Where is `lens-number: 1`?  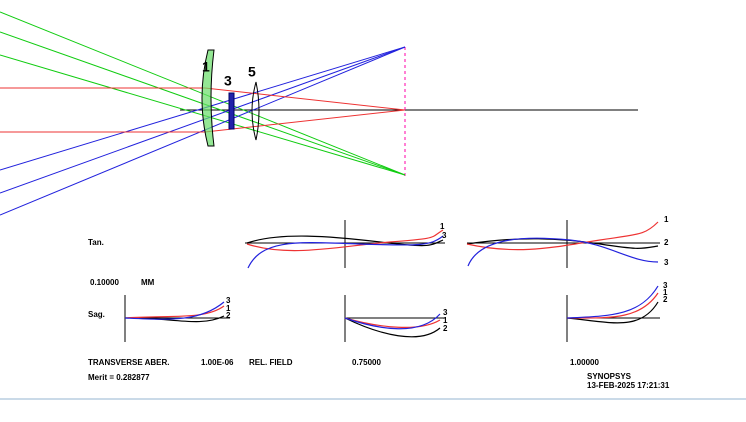 lens-number: 1 is located at coordinates (206, 67).